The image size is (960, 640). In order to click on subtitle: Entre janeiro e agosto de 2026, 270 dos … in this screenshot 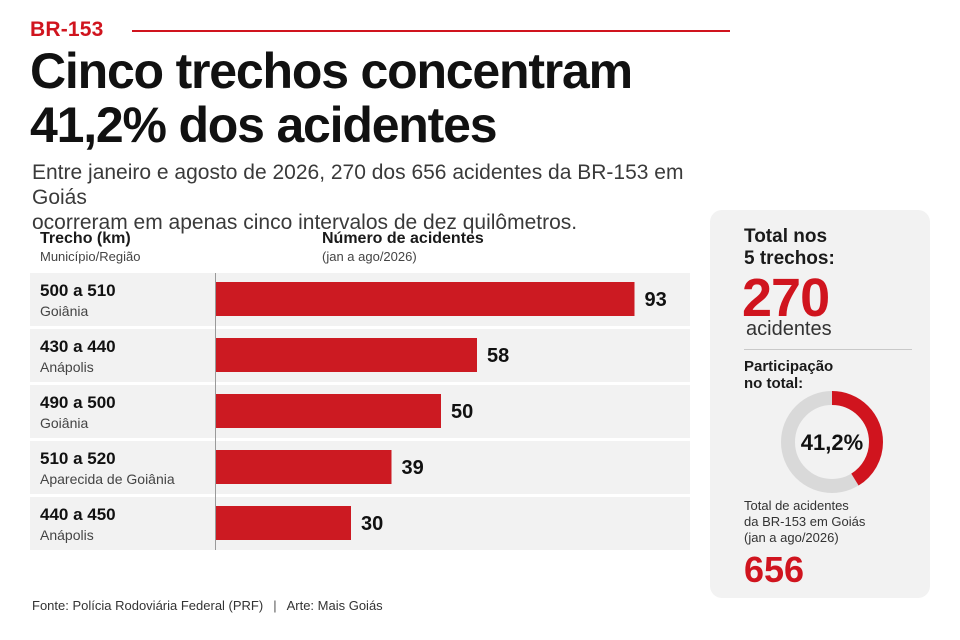, I will do `click(382, 197)`.